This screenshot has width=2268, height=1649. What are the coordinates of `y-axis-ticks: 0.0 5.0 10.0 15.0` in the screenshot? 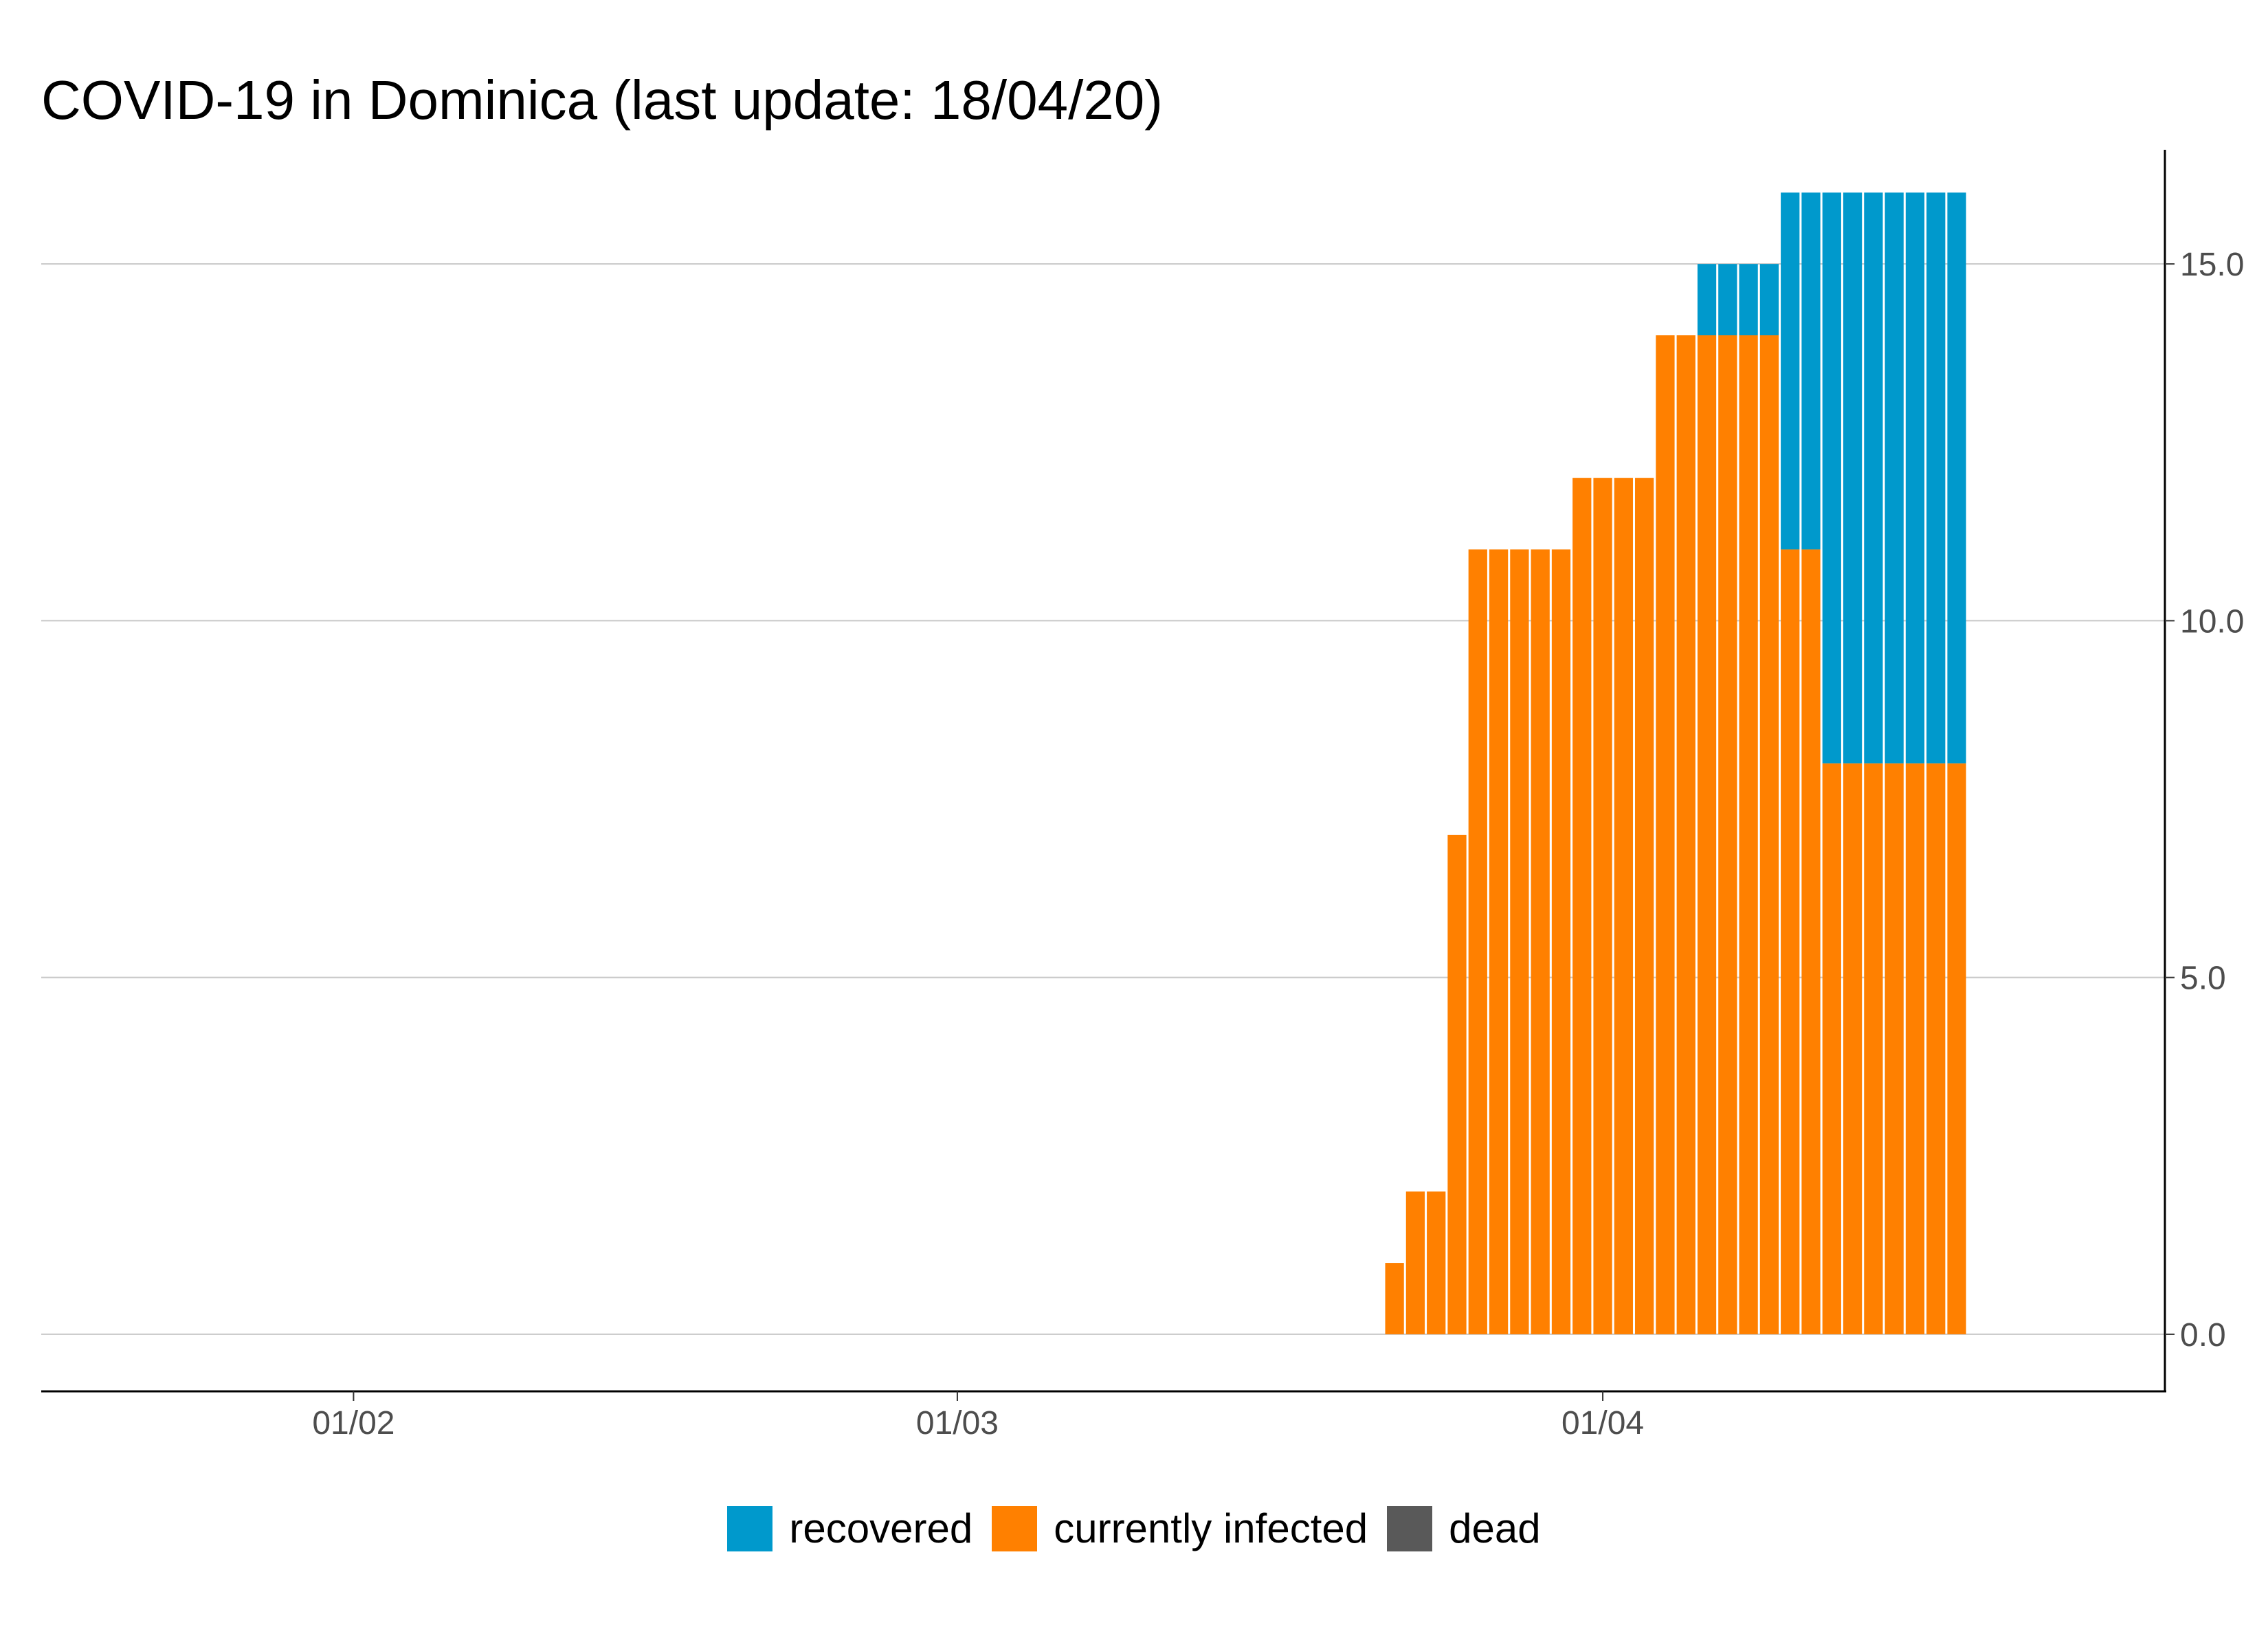 It's located at (2204, 800).